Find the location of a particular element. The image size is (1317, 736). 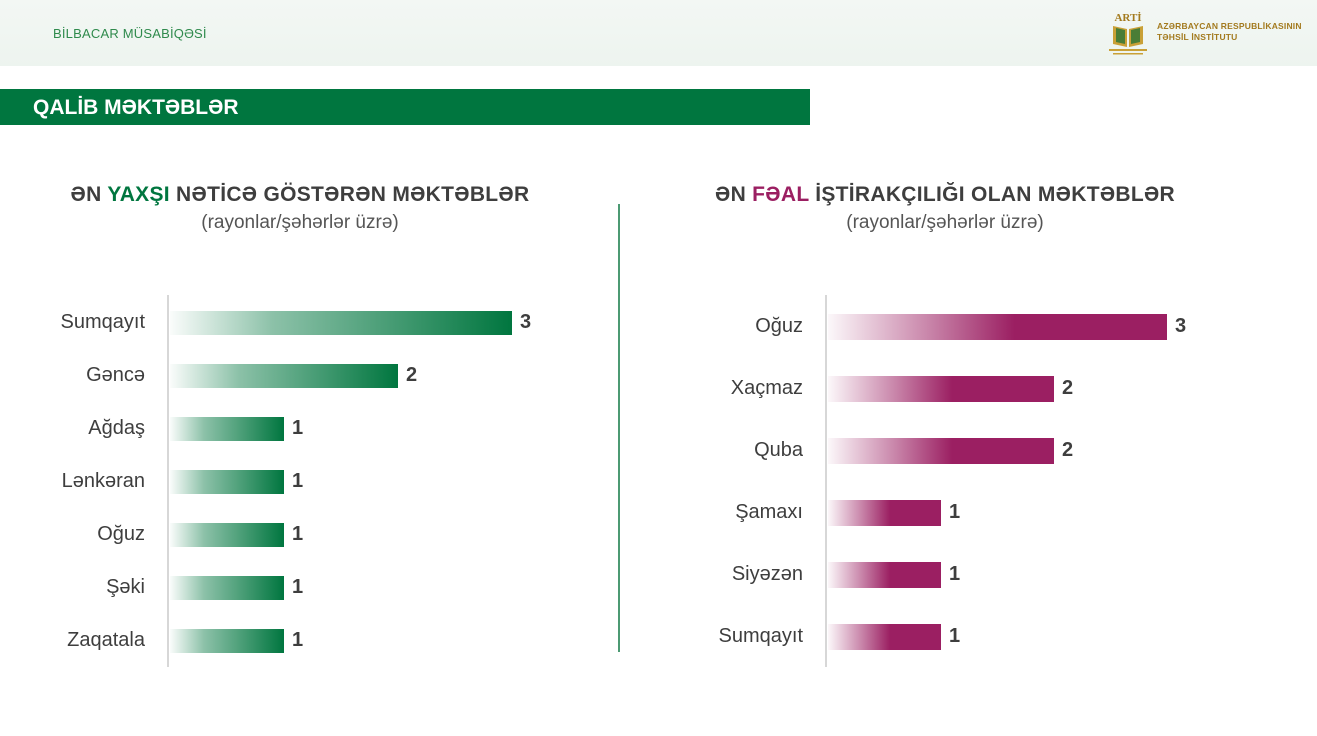

header-title: BİLBACAR MÜSABİQƏSİ is located at coordinates (130, 33).